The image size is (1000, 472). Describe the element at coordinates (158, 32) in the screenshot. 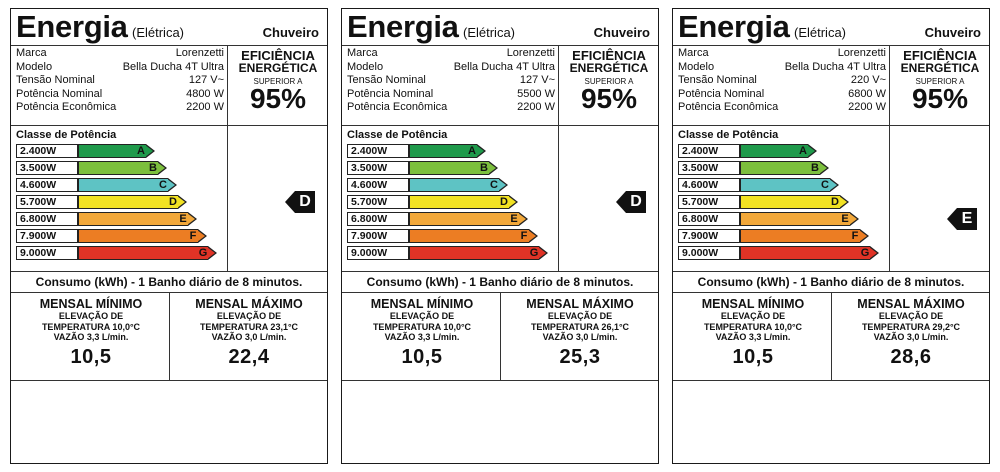

I see `label-subtitle: (Elétrica)` at that location.